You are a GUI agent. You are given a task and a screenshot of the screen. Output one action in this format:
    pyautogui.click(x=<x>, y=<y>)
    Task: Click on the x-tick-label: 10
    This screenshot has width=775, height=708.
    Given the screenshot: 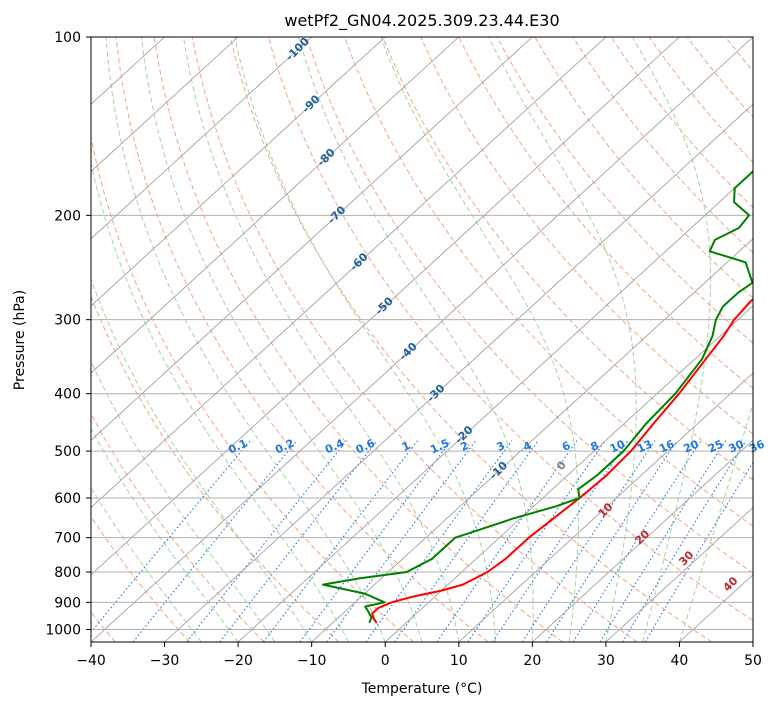 What is the action you would take?
    pyautogui.click(x=459, y=661)
    